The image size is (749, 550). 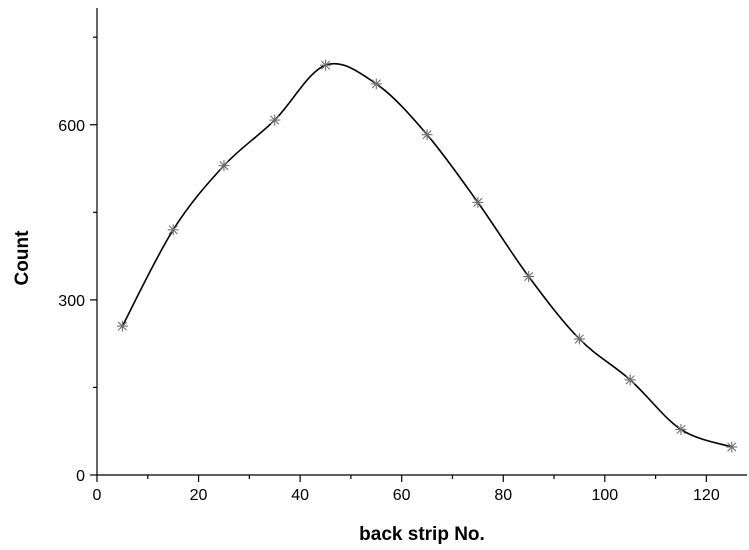 What do you see at coordinates (402, 495) in the screenshot?
I see `x-tick-label: 60` at bounding box center [402, 495].